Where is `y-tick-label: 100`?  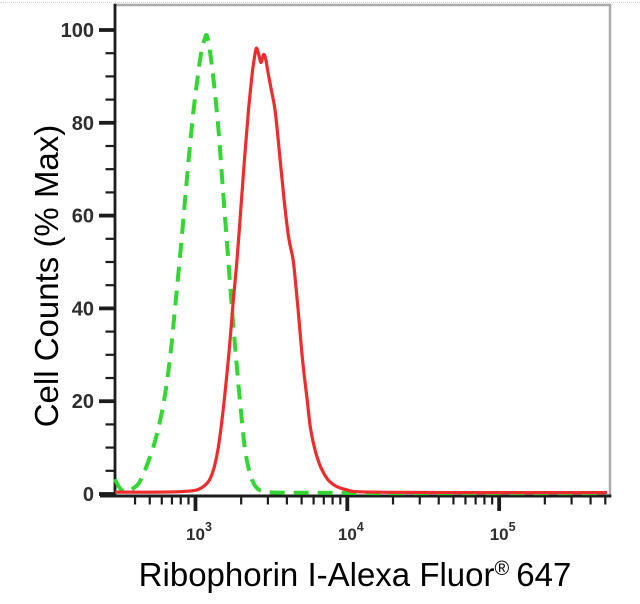
y-tick-label: 100 is located at coordinates (77, 31).